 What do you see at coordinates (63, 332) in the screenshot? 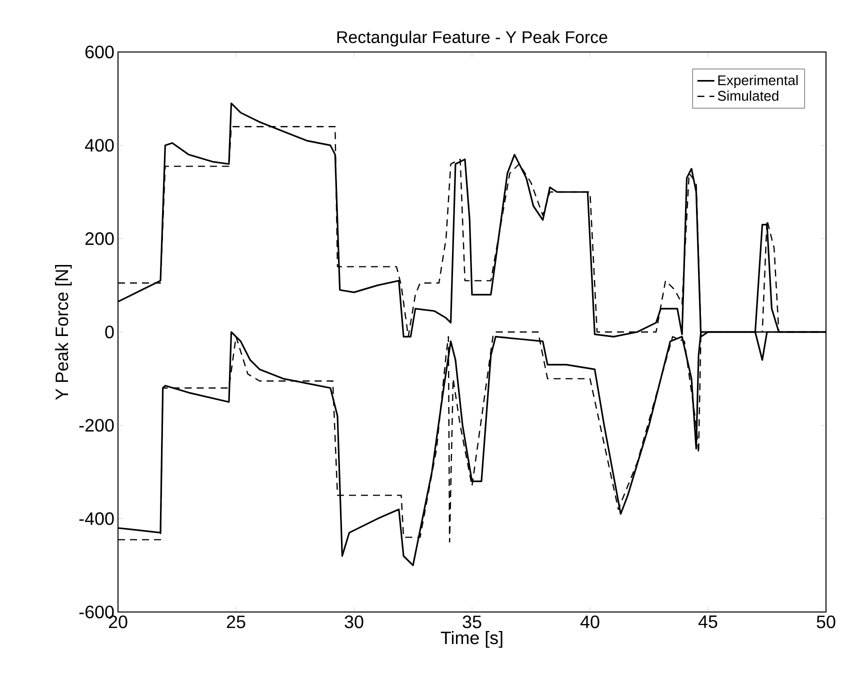
I see `y-axis-title: Y Peak Force [N]` at bounding box center [63, 332].